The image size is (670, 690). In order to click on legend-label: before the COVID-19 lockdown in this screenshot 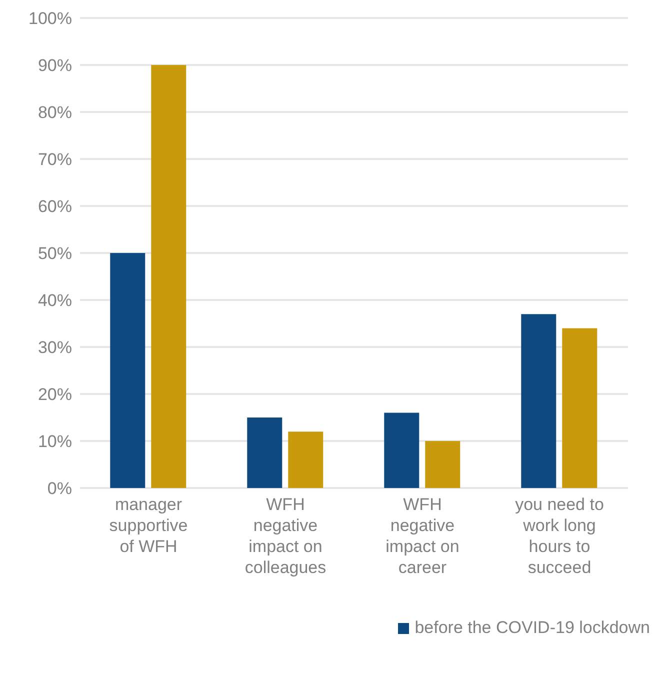, I will do `click(532, 628)`.